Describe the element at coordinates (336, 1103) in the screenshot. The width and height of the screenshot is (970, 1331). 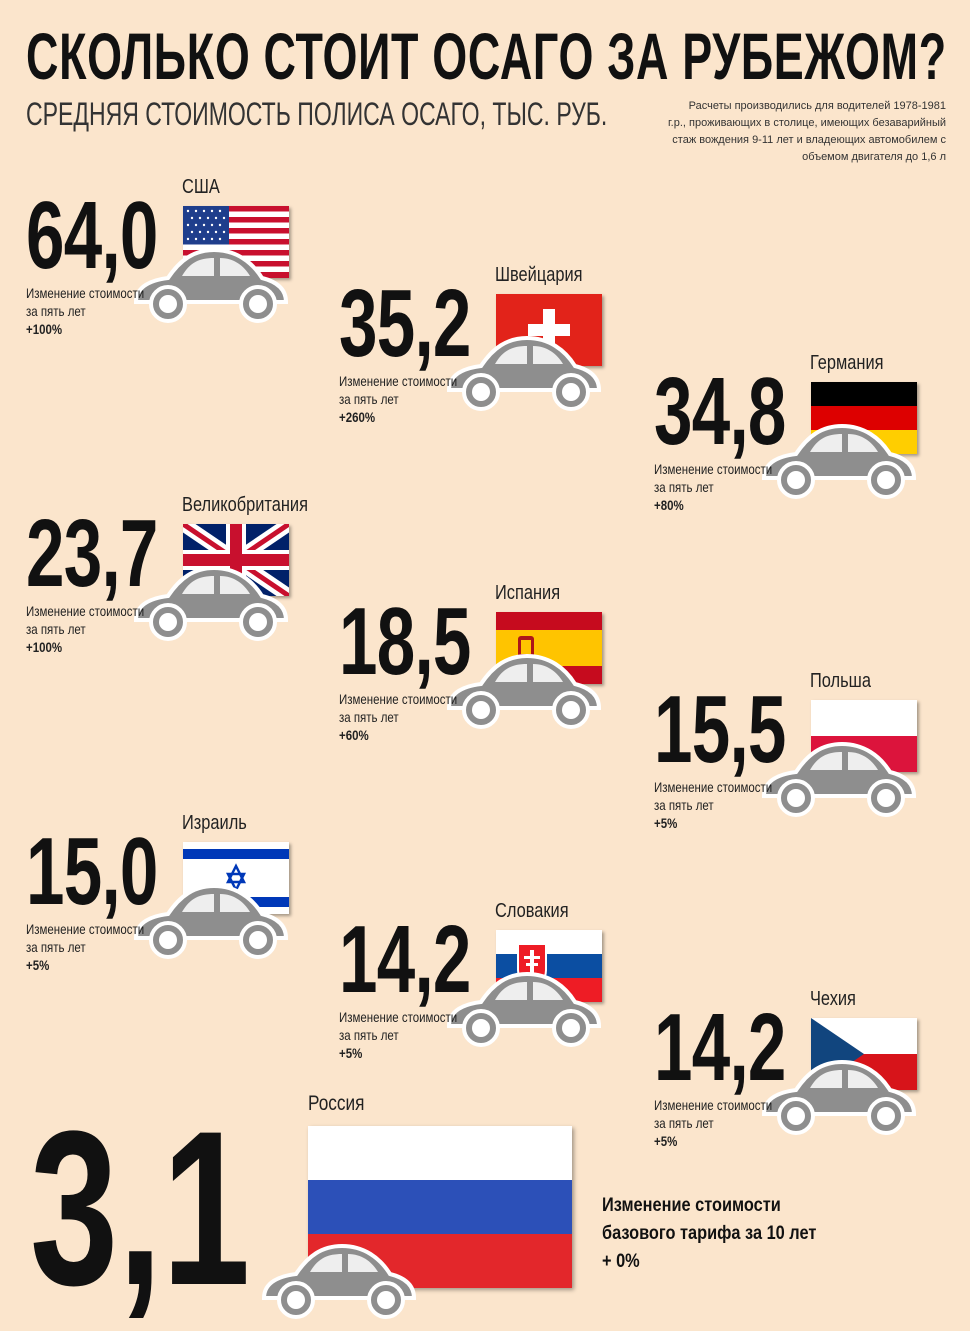
I see `russia-country-name: Россия` at that location.